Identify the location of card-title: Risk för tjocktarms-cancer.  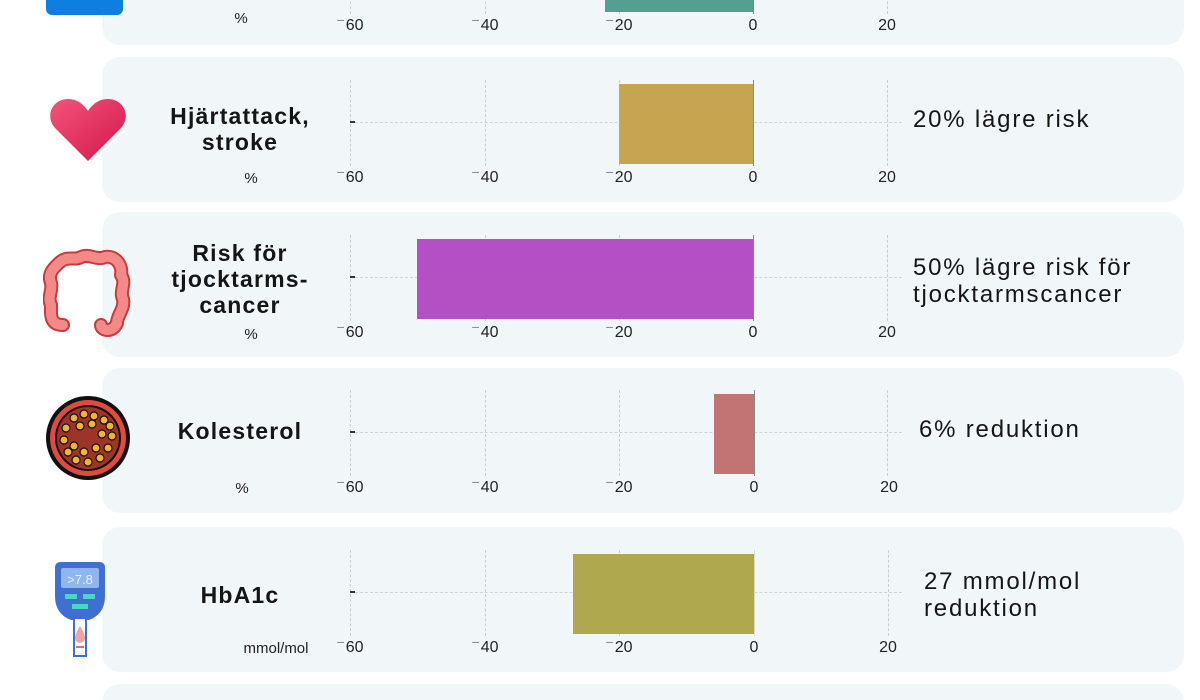
(240, 279).